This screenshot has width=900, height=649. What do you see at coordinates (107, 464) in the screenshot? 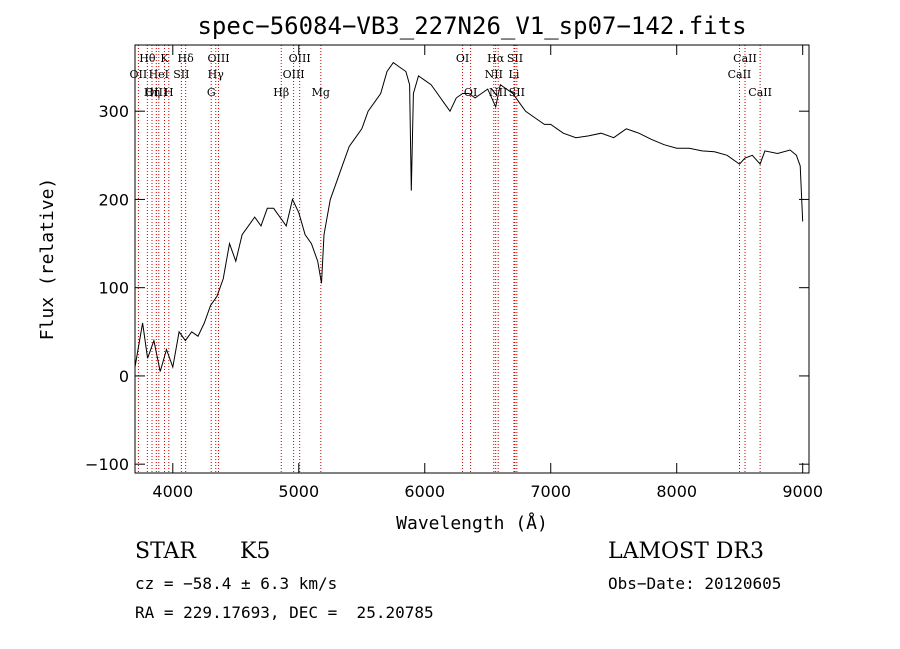
I see `y-tick-label: −100` at bounding box center [107, 464].